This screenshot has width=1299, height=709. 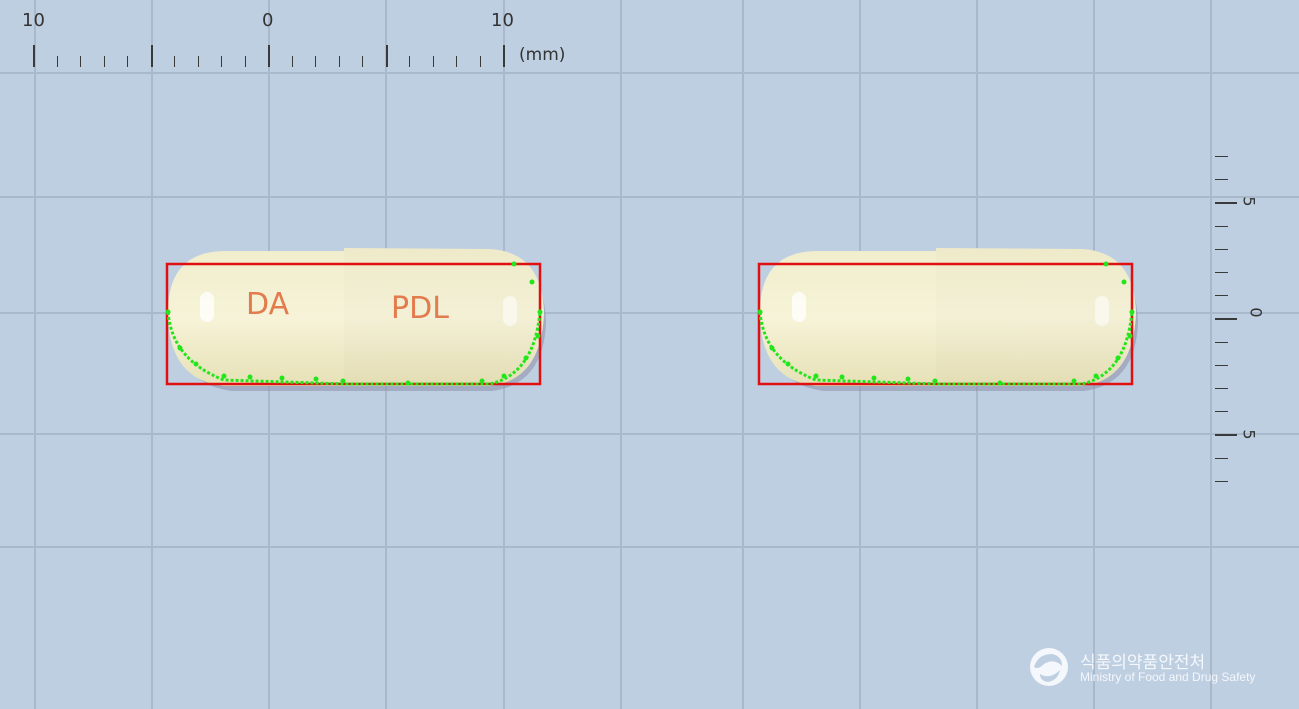 What do you see at coordinates (1168, 677) in the screenshot?
I see `logo-english-text: Ministry of Food and Drug Safety` at bounding box center [1168, 677].